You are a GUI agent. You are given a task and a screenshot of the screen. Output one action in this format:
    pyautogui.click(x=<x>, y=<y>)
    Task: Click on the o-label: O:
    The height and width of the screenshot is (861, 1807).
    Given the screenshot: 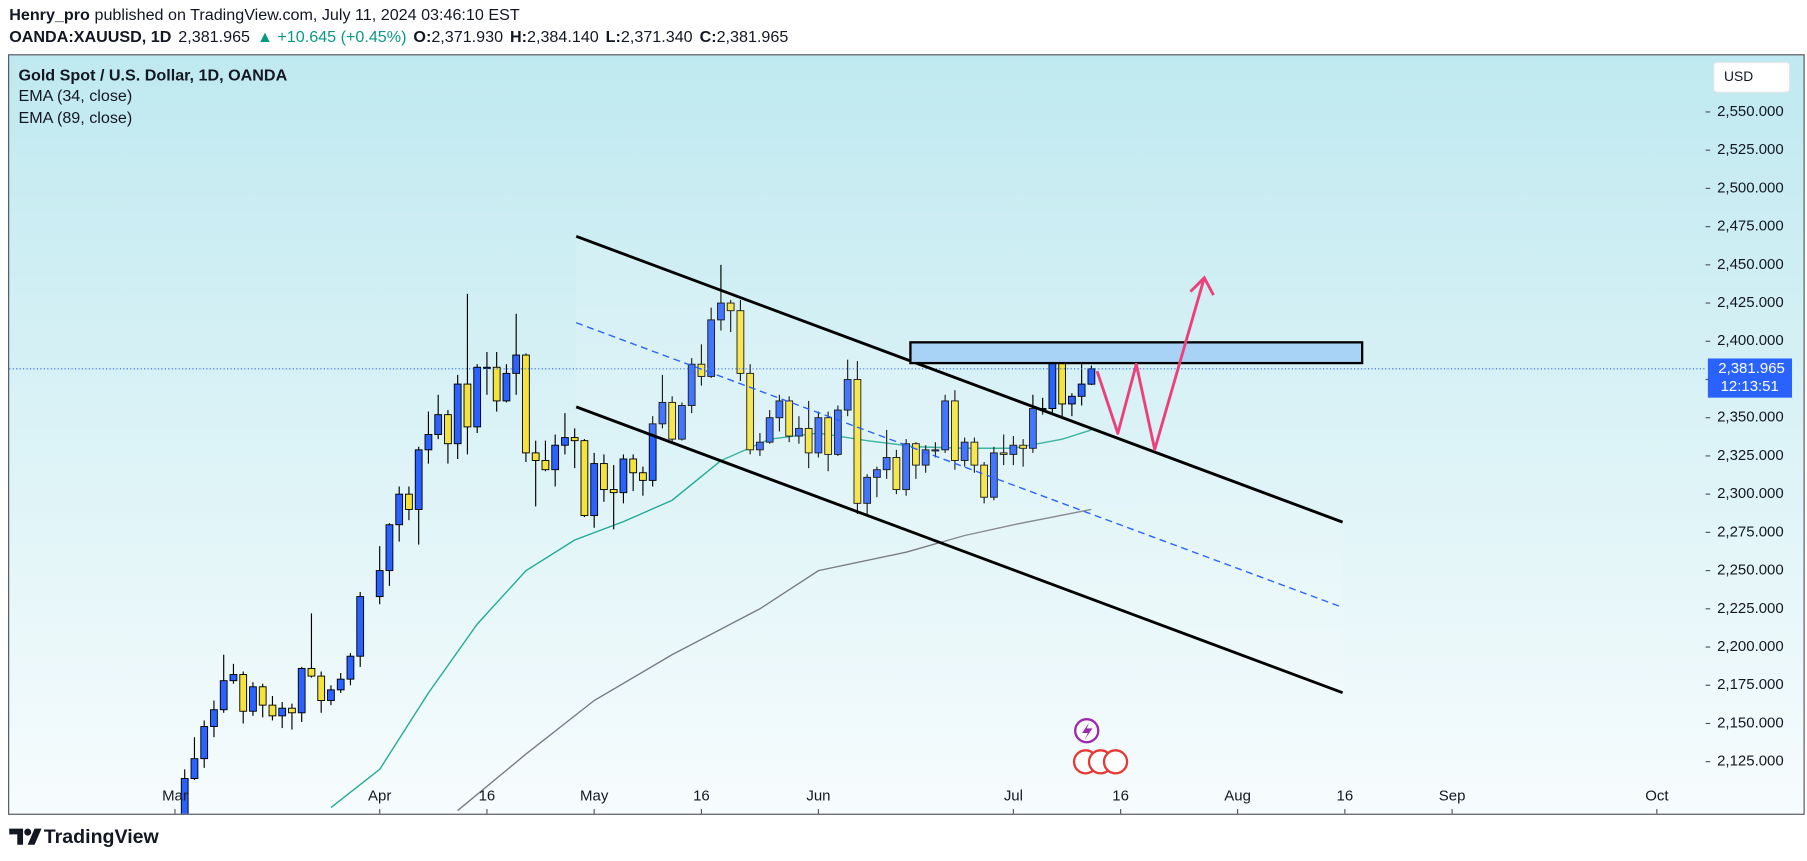 What is the action you would take?
    pyautogui.click(x=422, y=37)
    